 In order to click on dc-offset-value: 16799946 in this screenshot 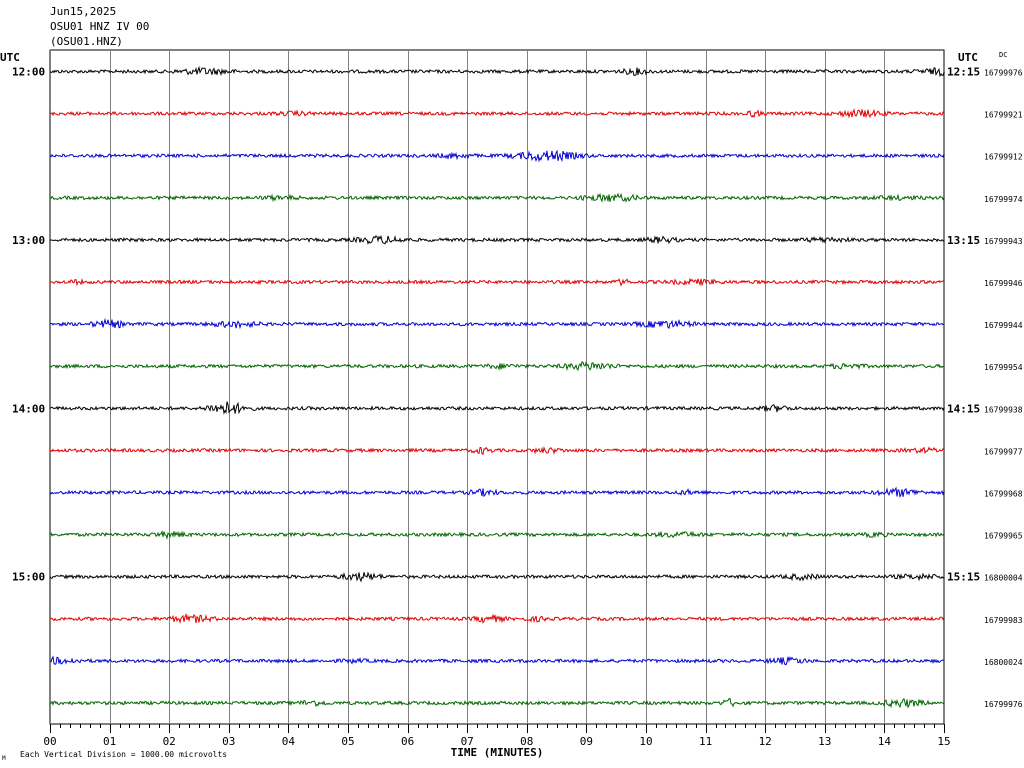, I will do `click(1003, 283)`.